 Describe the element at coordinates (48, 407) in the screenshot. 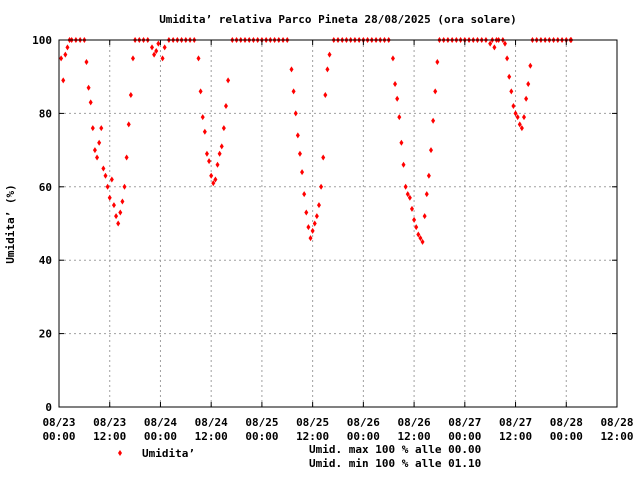

I see `y-tick-label: 0` at that location.